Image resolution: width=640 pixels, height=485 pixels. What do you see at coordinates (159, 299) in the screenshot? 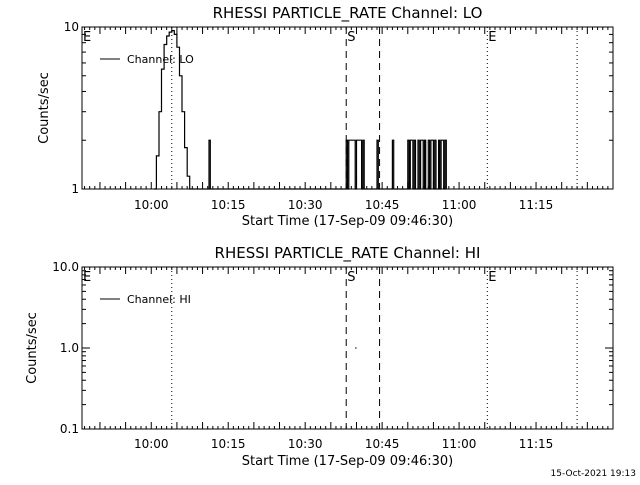
I see `legend-label: Channel: HI` at bounding box center [159, 299].